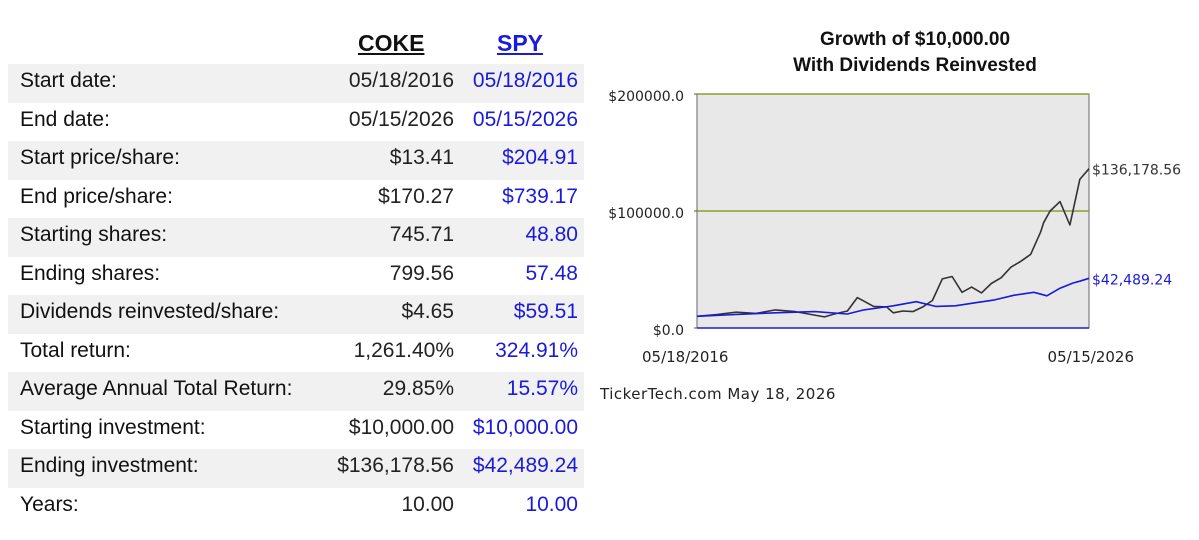 The width and height of the screenshot is (1199, 540). I want to click on row-label: Starting shares:, so click(94, 234).